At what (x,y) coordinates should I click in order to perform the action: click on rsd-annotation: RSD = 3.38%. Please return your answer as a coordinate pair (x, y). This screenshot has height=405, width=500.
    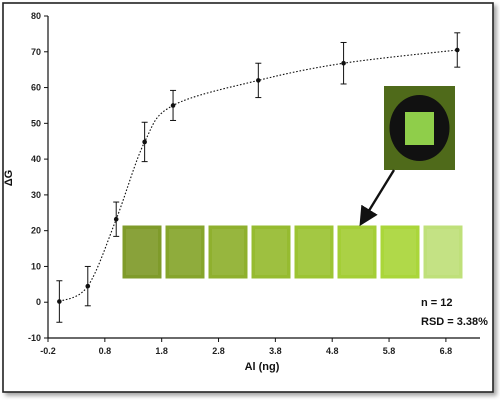
    Looking at the image, I should click on (454, 322).